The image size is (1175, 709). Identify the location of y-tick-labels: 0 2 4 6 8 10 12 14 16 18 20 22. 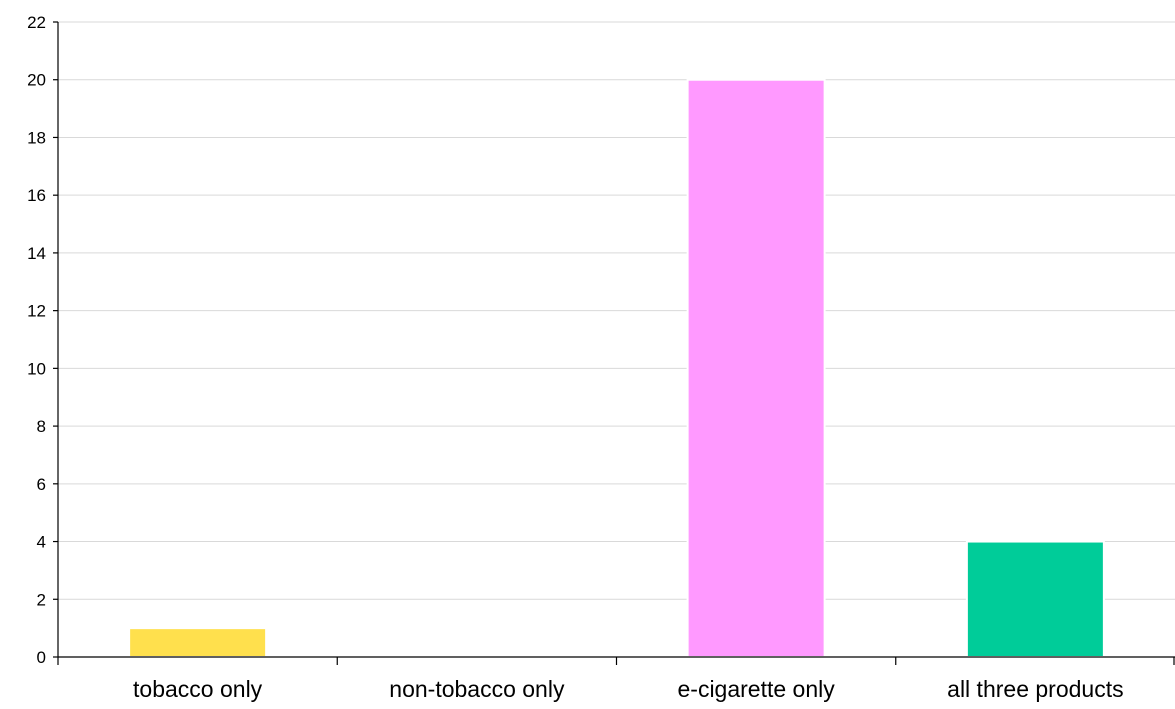
(36, 340).